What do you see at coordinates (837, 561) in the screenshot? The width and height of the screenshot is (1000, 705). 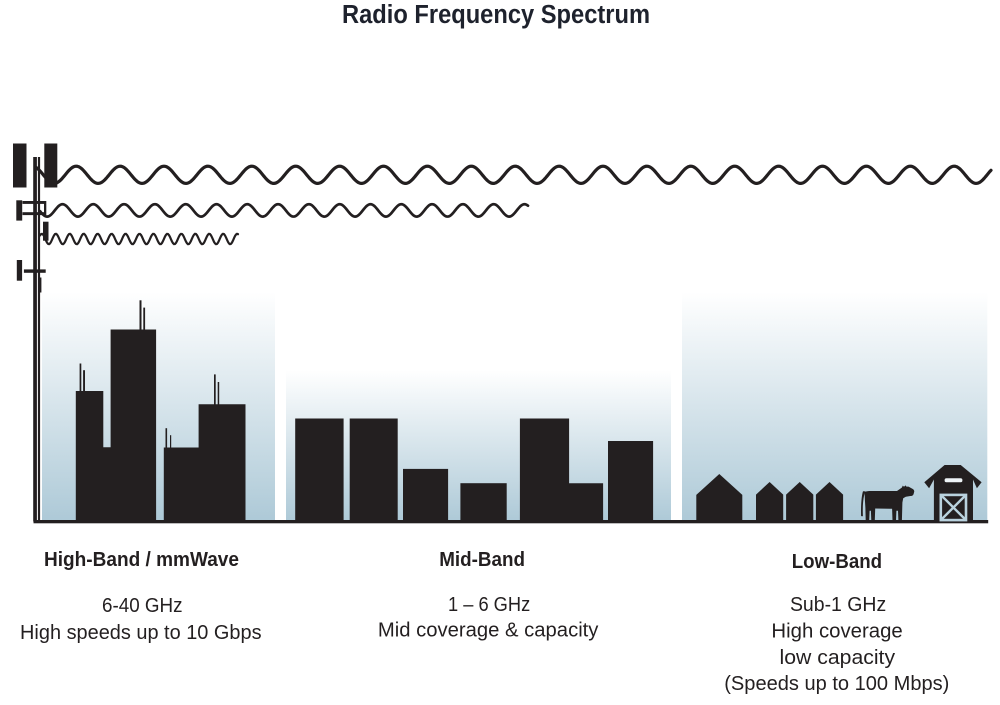 I see `svg-text: Low-Band` at bounding box center [837, 561].